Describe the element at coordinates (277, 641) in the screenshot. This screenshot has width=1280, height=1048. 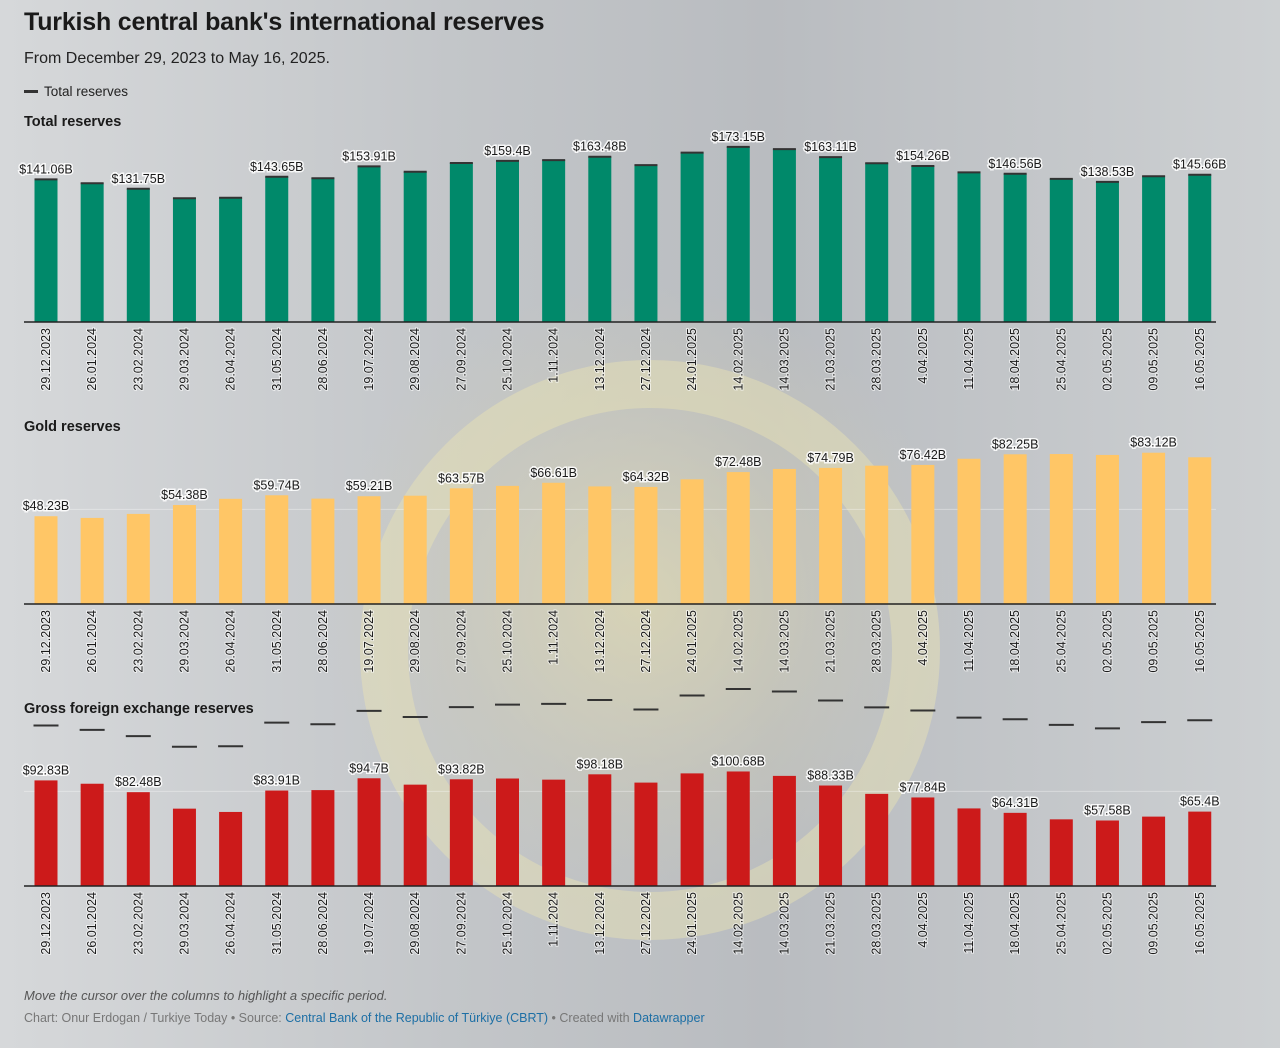
I see `x-tick-label: 31.05.2024` at that location.